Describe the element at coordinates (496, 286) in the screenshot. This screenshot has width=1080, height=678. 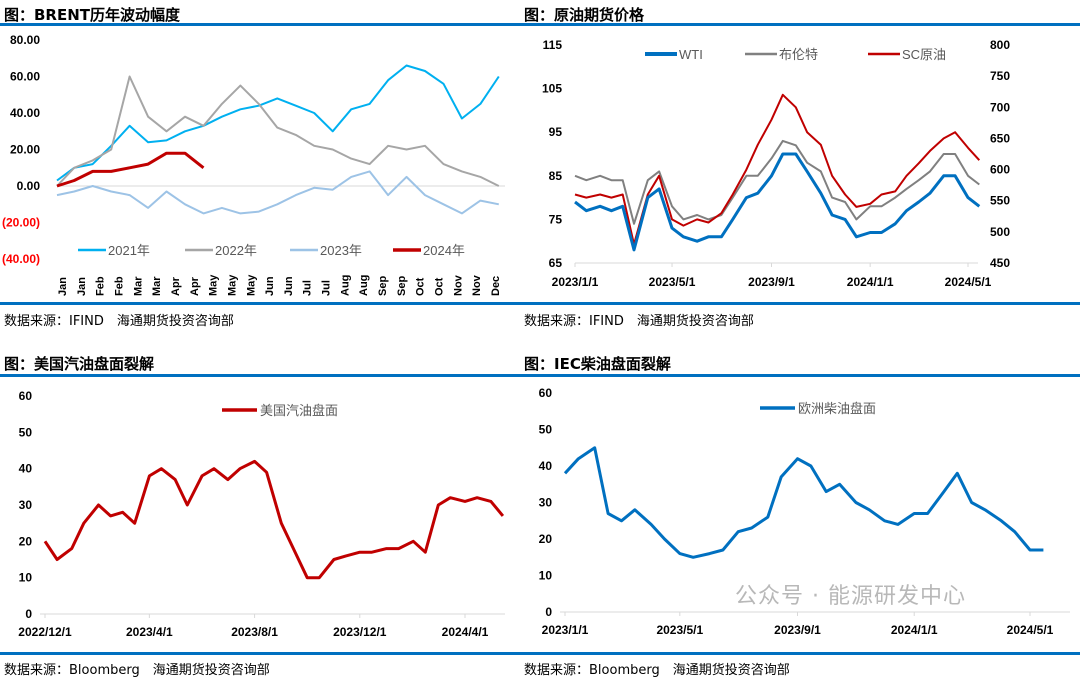
I see `x-tick-label: Dec` at that location.